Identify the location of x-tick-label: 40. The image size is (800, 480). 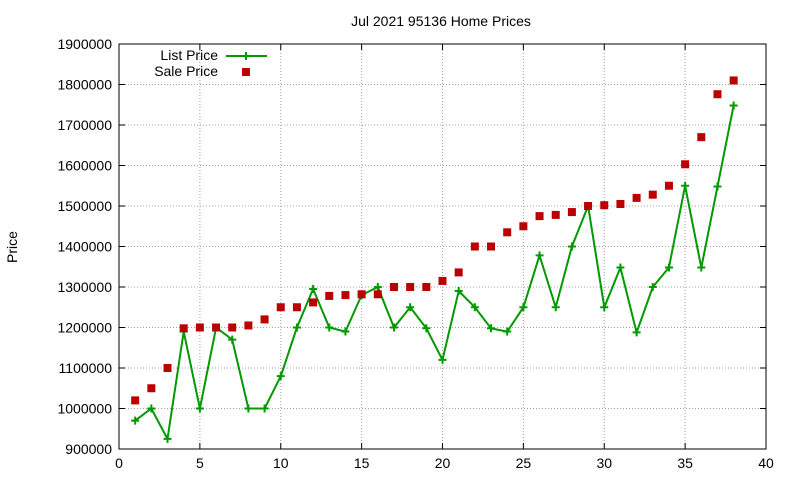
(766, 463).